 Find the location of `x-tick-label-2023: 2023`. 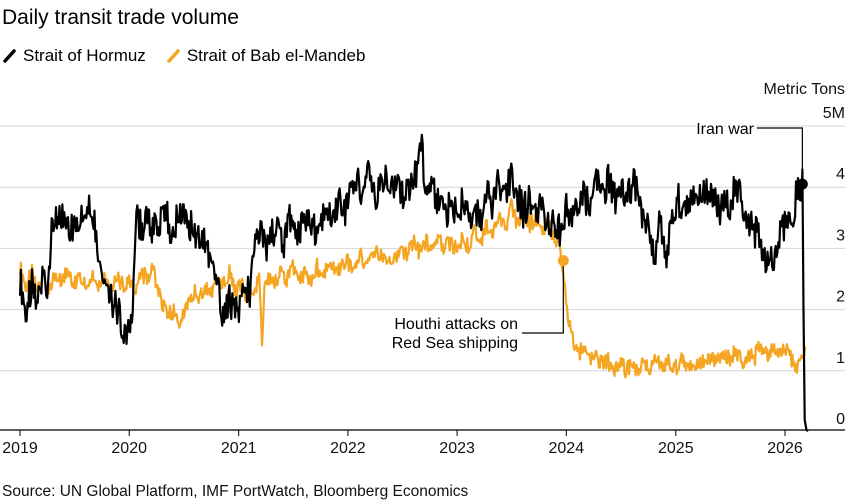

x-tick-label-2023: 2023 is located at coordinates (457, 448).